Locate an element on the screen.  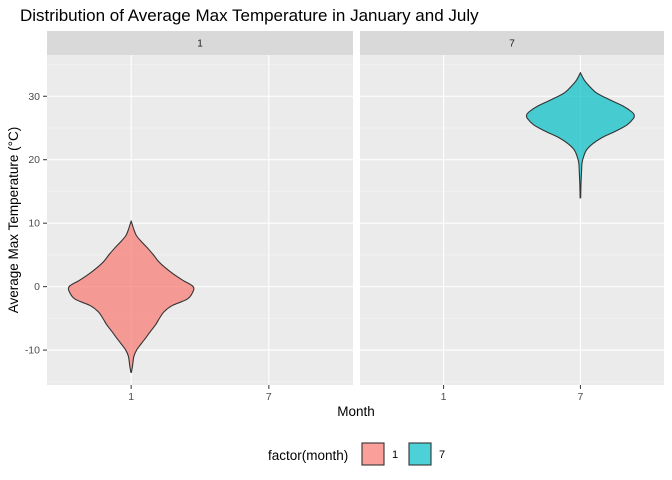
legend-label-1: 1 is located at coordinates (395, 455).